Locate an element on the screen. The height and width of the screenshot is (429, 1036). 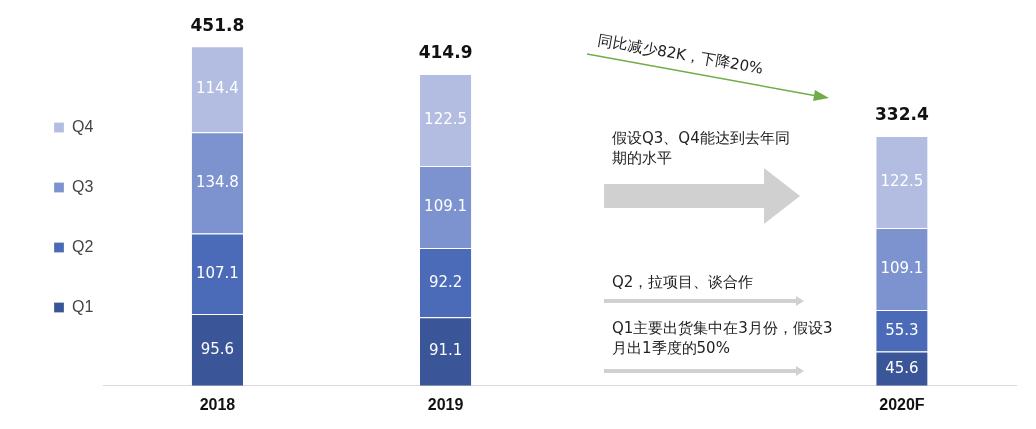
annotation: Q2，拉项目、谈合作 is located at coordinates (683, 282).